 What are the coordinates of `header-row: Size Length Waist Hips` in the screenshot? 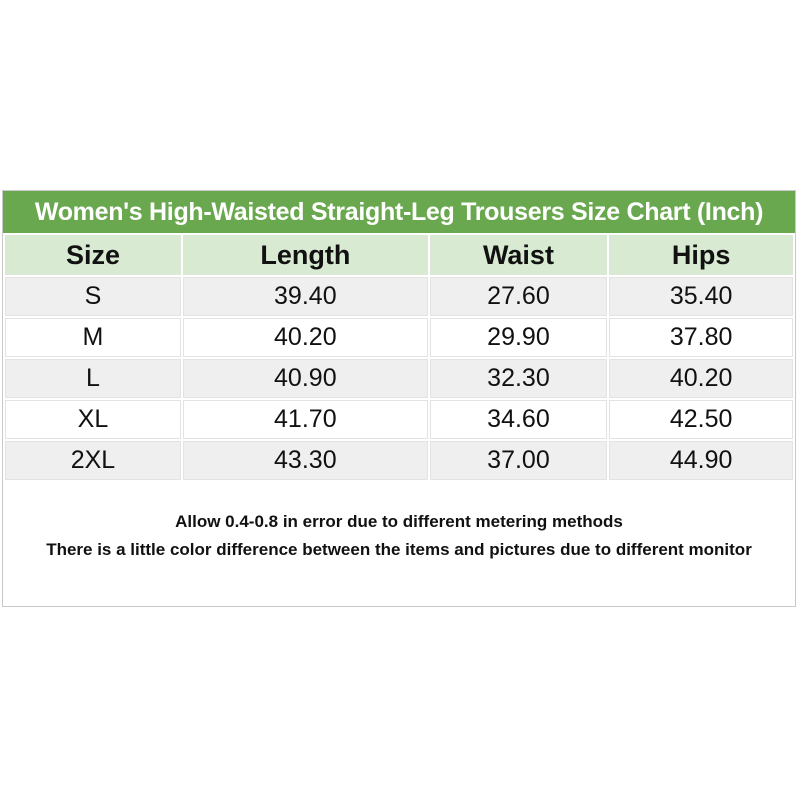 It's located at (399, 255).